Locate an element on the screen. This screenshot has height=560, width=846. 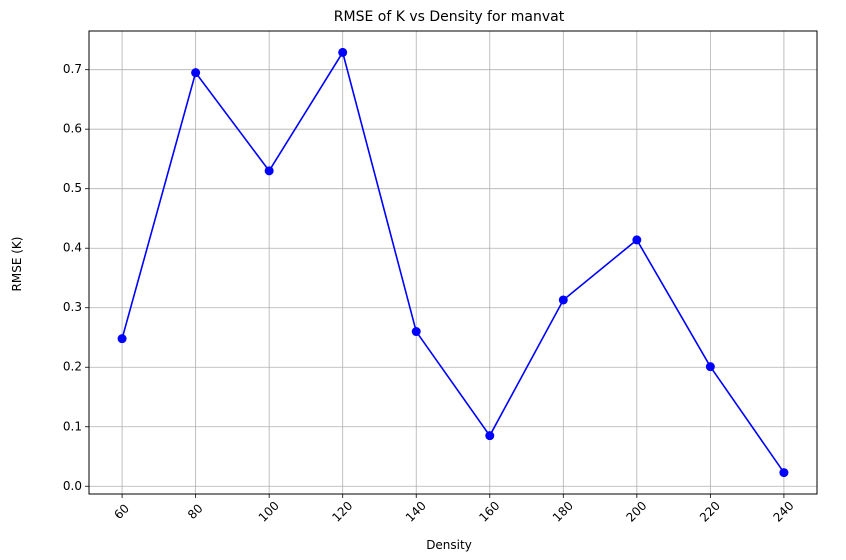
y-axis: 0.0 0.1 0.2 0.3 0.4 0.5 0.6 0.7 is located at coordinates (76, 277).